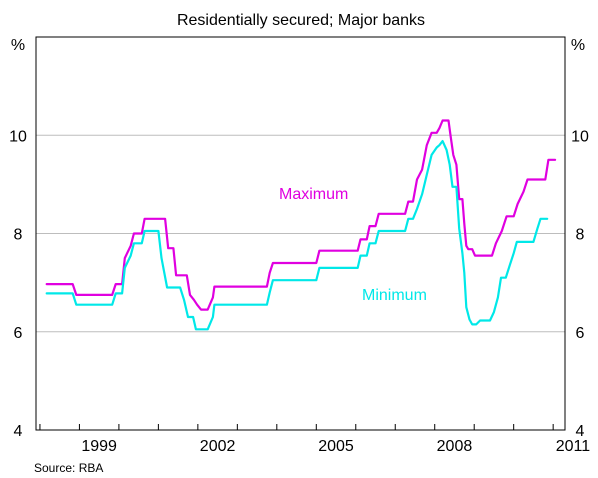 This screenshot has height=478, width=598. Describe the element at coordinates (580, 333) in the screenshot. I see `y-tick-label-right: 6` at that location.